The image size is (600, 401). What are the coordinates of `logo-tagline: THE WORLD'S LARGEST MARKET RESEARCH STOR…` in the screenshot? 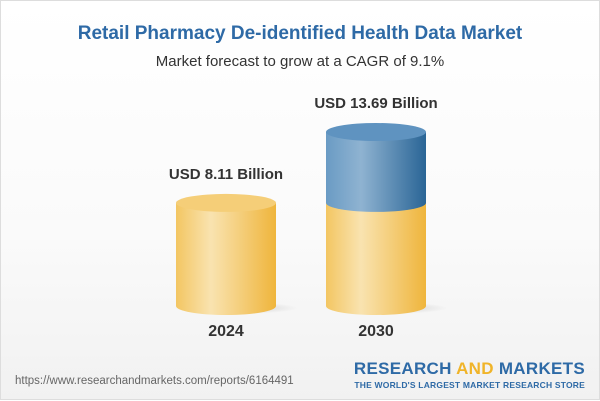 It's located at (469, 385).